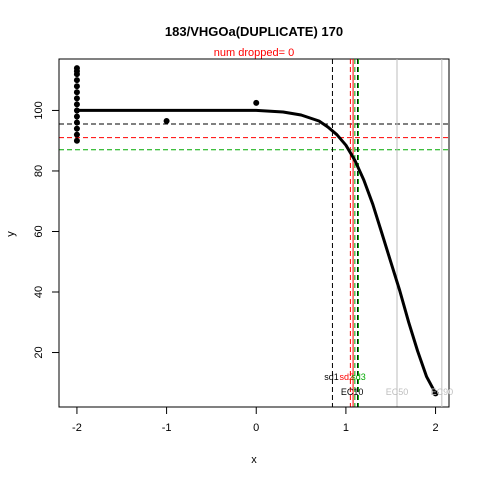 The image size is (480, 480). What do you see at coordinates (352, 392) in the screenshot?
I see `annotation-ec10: EC10` at bounding box center [352, 392].